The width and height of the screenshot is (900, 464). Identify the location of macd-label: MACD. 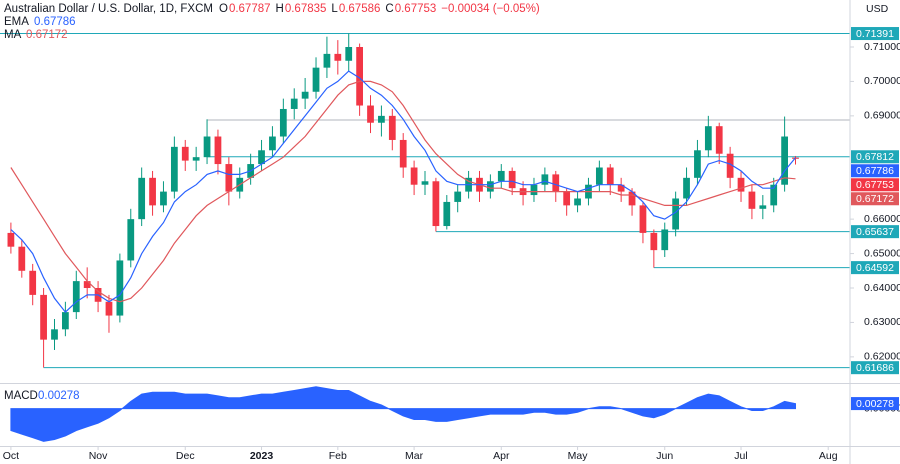
(21, 396).